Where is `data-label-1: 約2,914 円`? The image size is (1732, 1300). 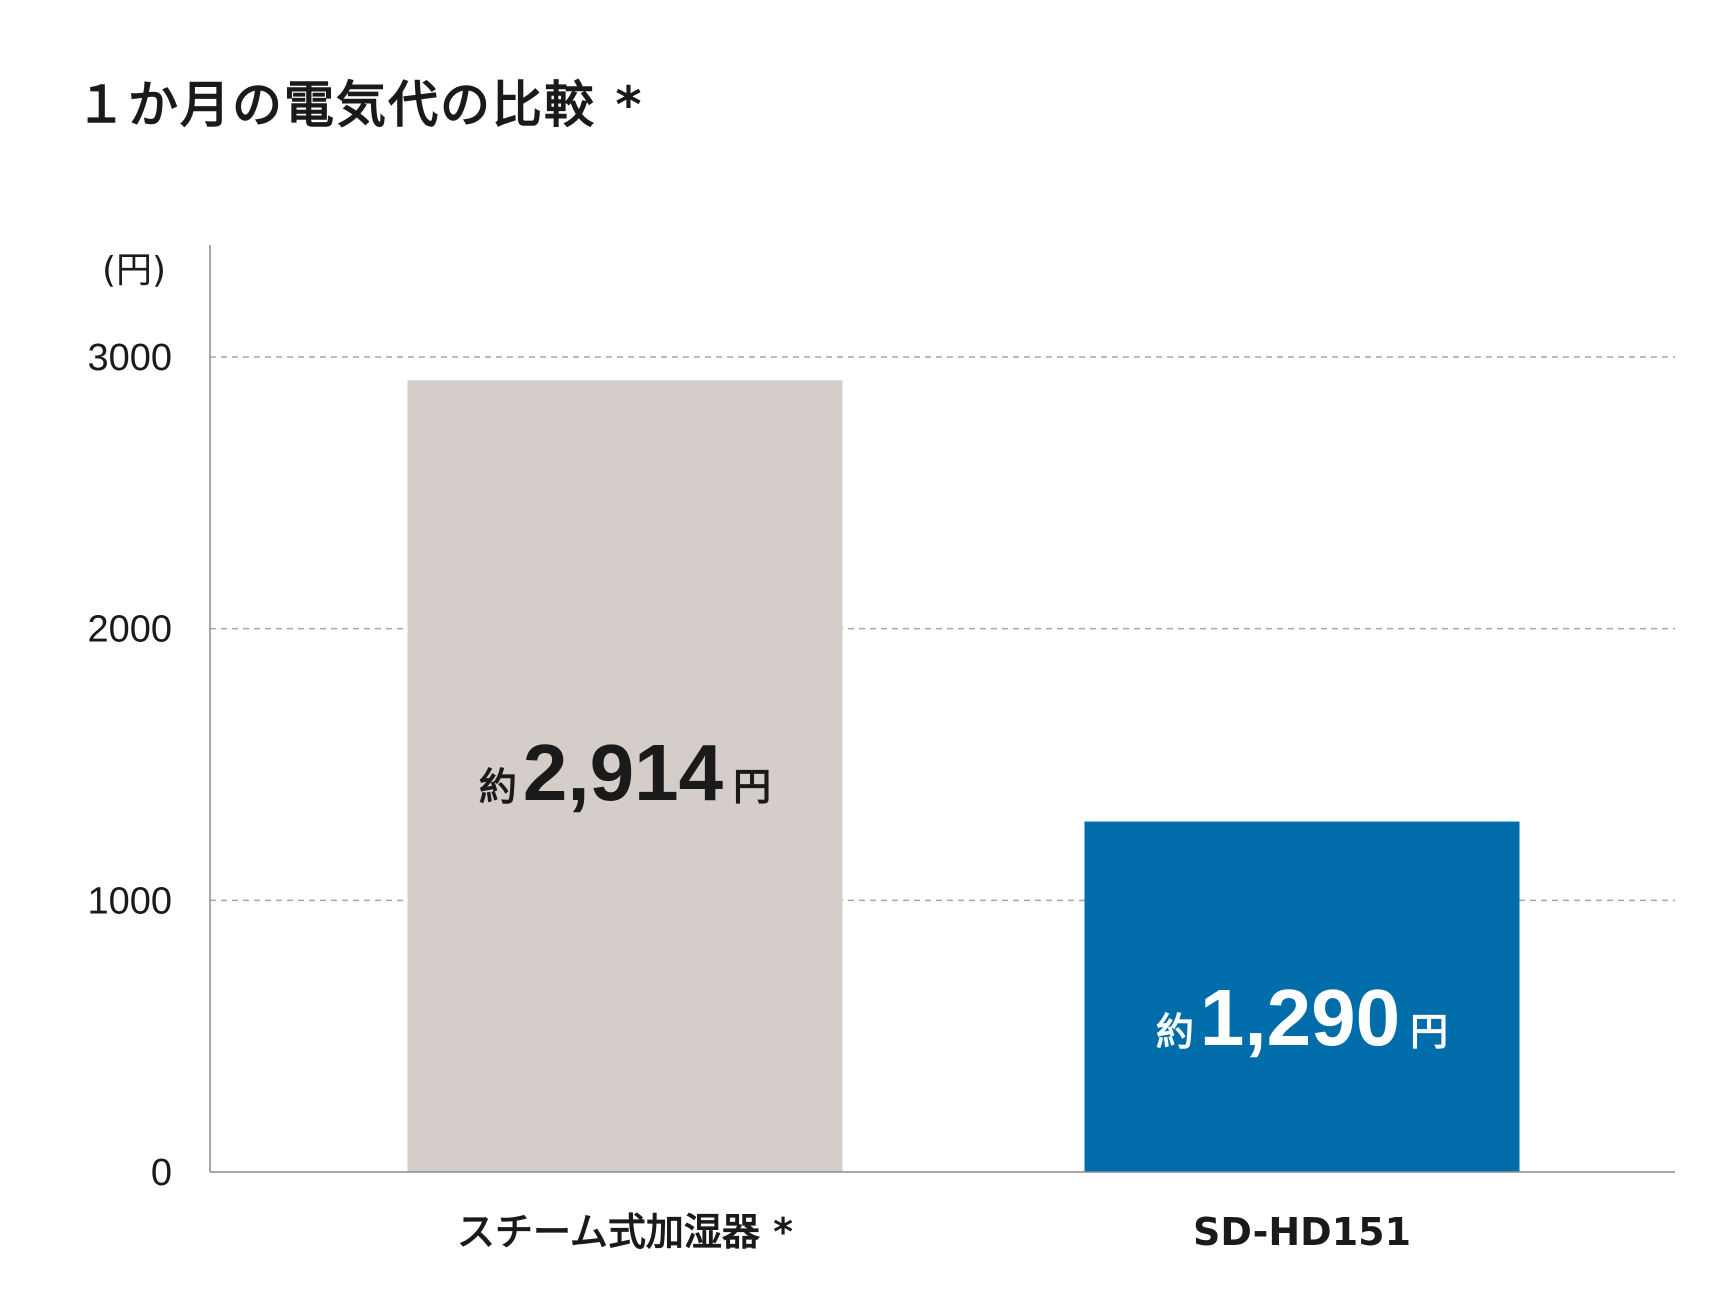 data-label-1: 約2,914 円 is located at coordinates (625, 772).